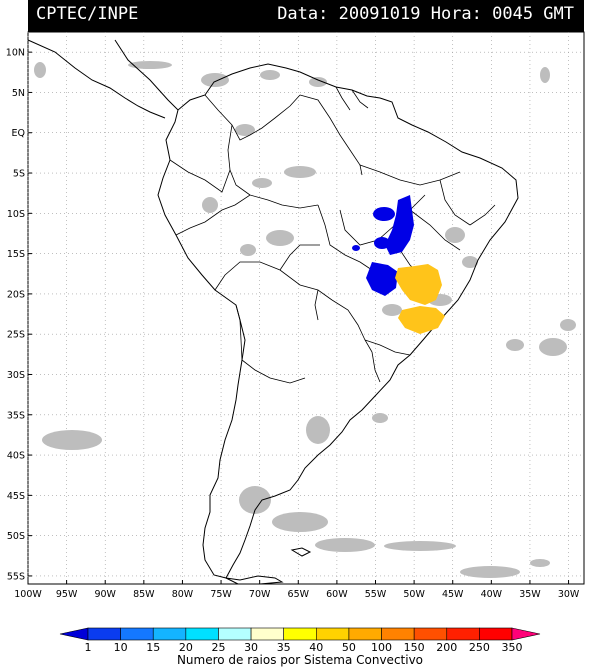 This screenshot has width=600, height=670. I want to click on colorbar-tick-label: 40, so click(316, 647).